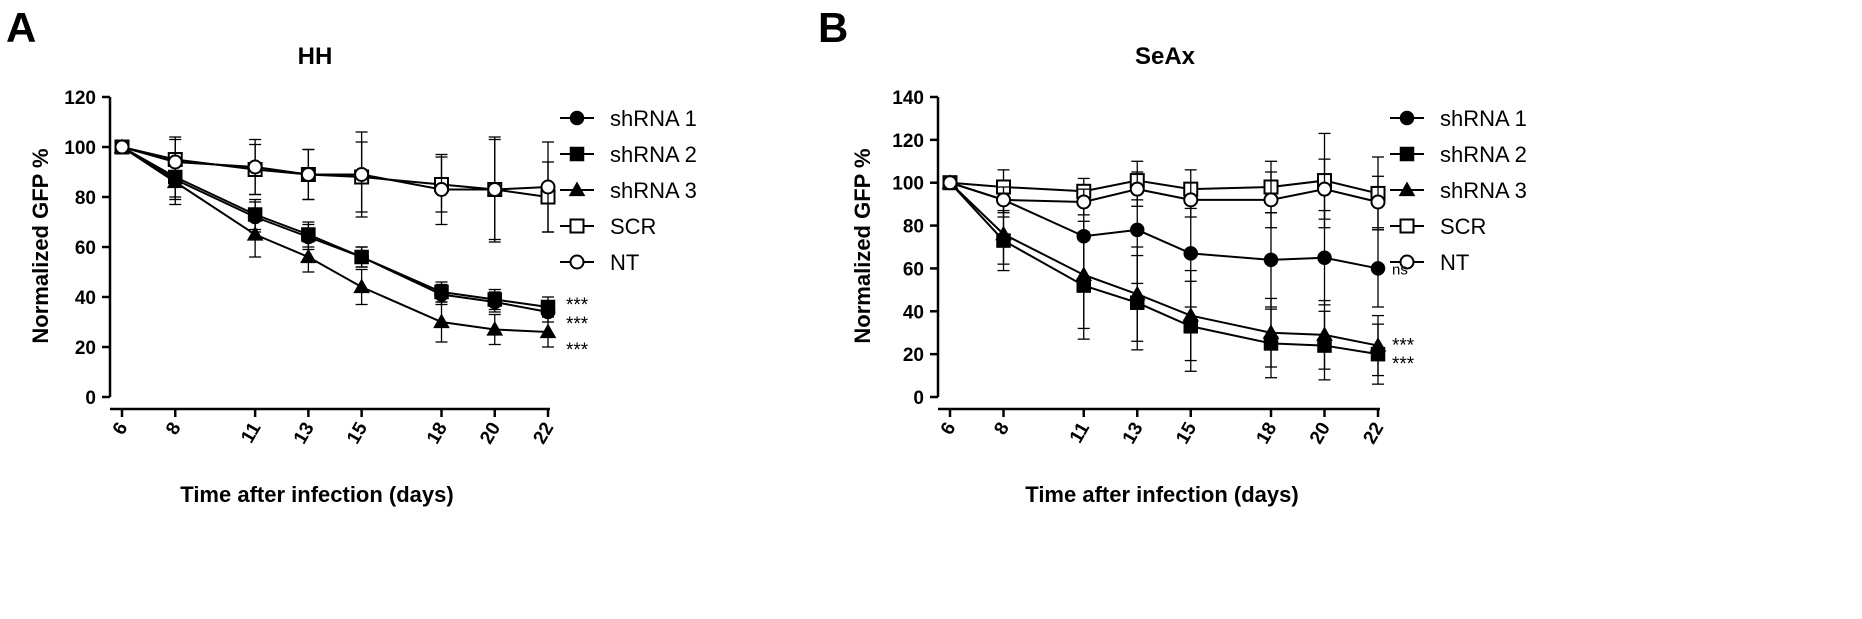  Describe the element at coordinates (1320, 433) in the screenshot. I see `panel-b-x-tick-label: 20` at that location.